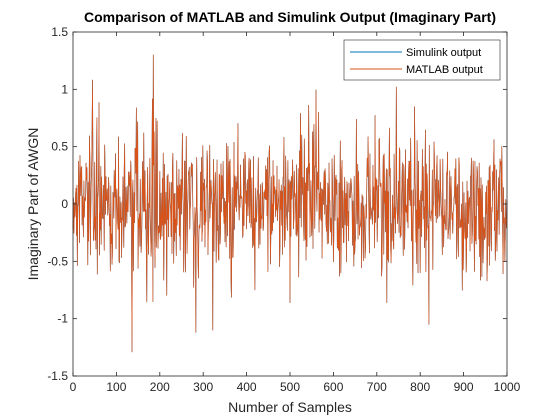  Describe the element at coordinates (443, 53) in the screenshot. I see `legend-label-simulink: Simulink output` at that location.